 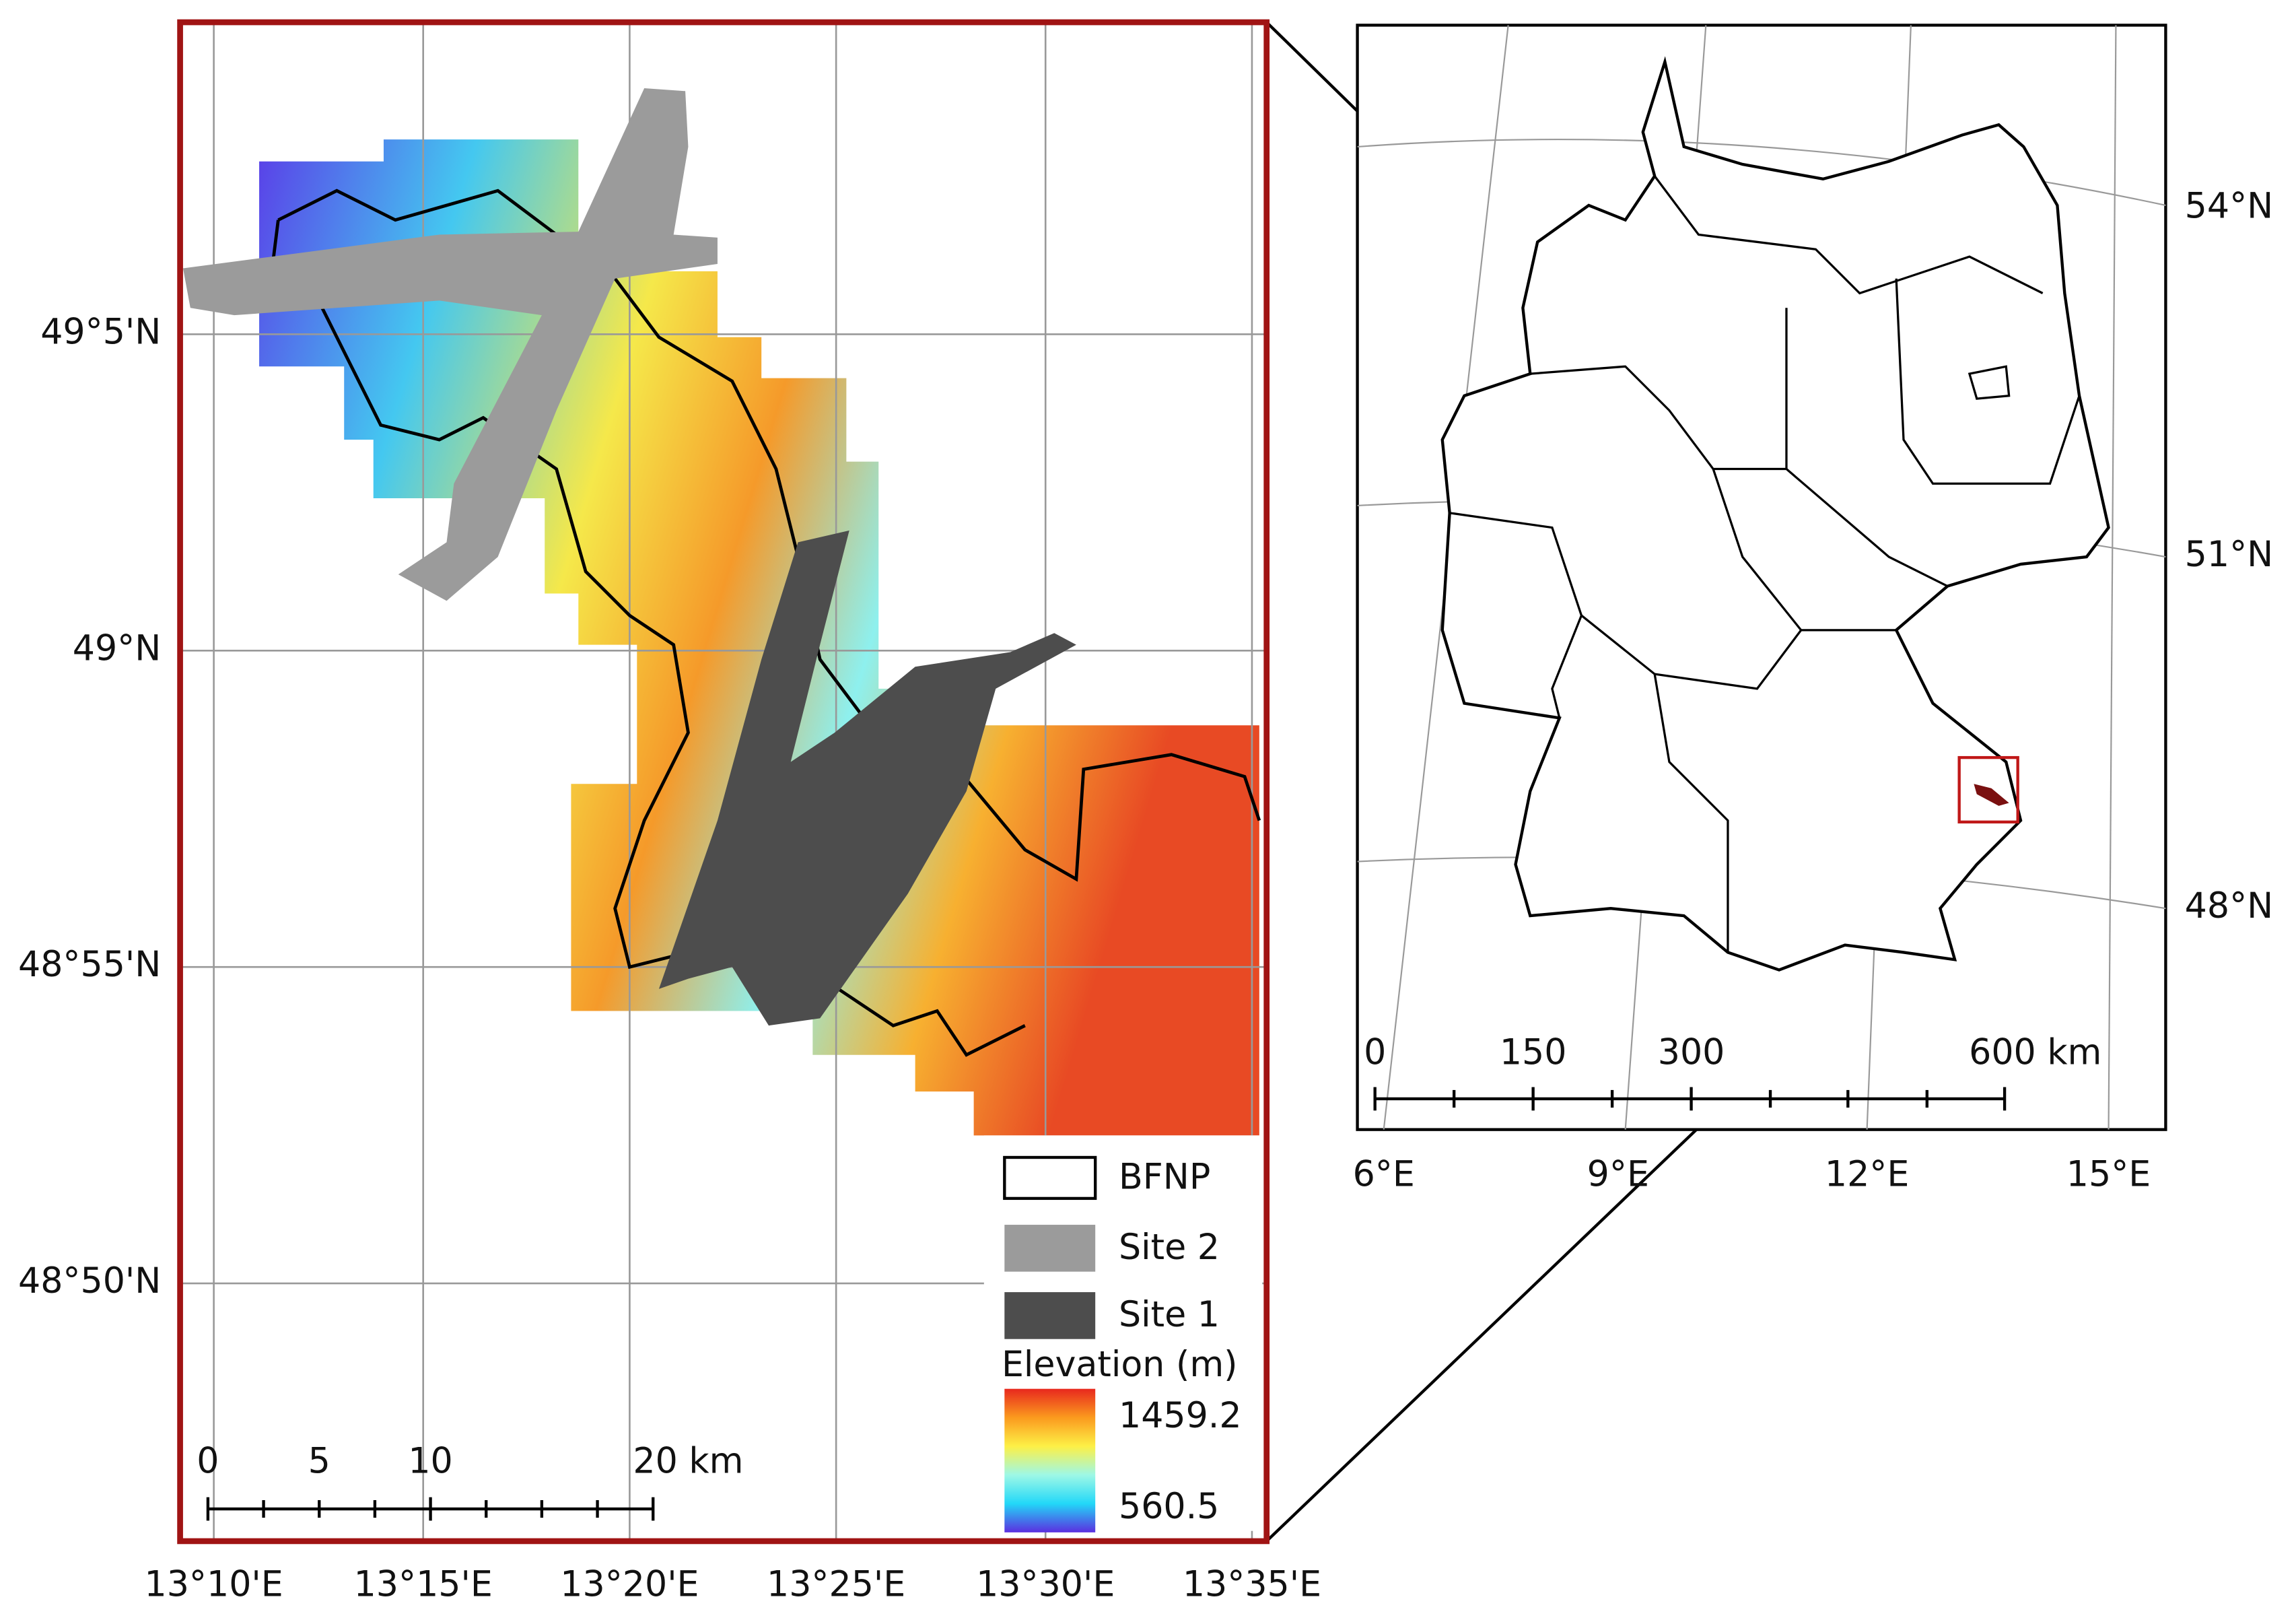 What do you see at coordinates (1252, 1584) in the screenshot?
I see `lon-label: 13°35'E` at bounding box center [1252, 1584].